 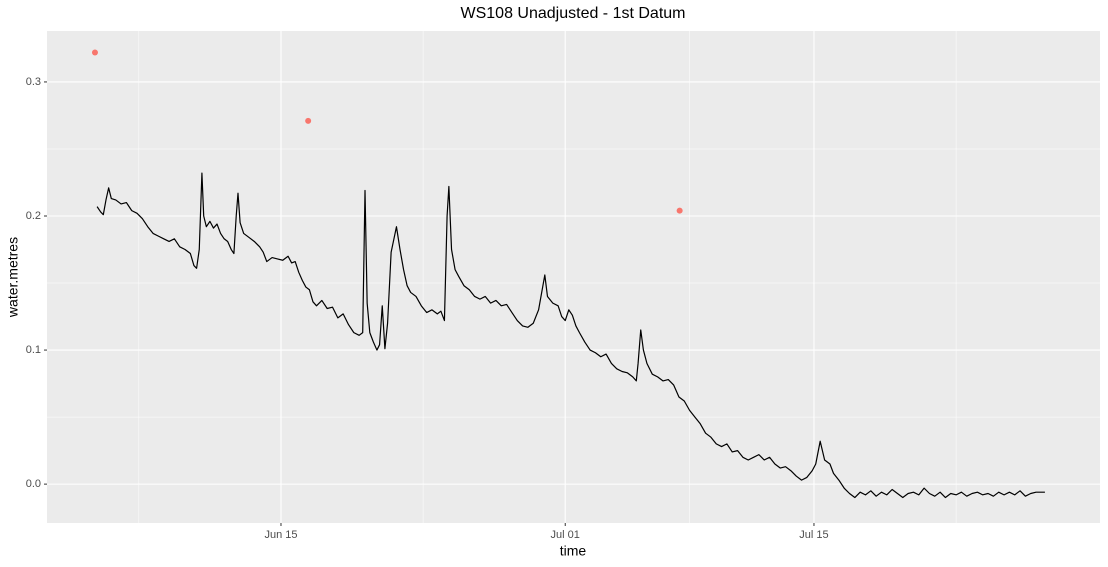 I want to click on x-tick-label: Jun 15, so click(x=280, y=535).